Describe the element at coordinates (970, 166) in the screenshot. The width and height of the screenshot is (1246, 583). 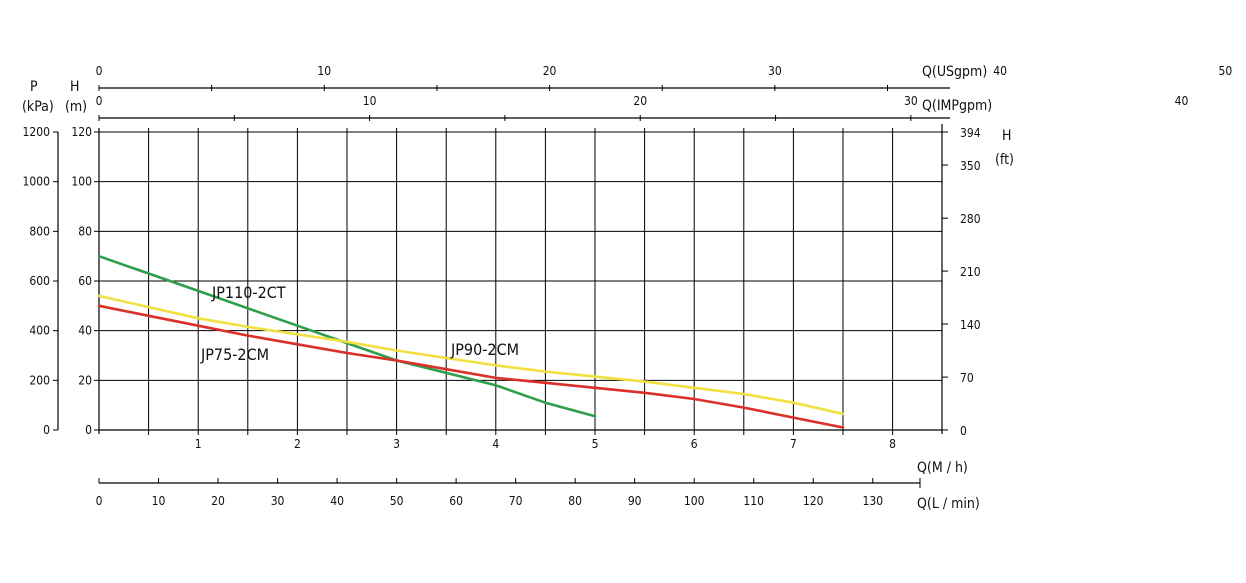
I see `ft-tick-label: 350` at that location.